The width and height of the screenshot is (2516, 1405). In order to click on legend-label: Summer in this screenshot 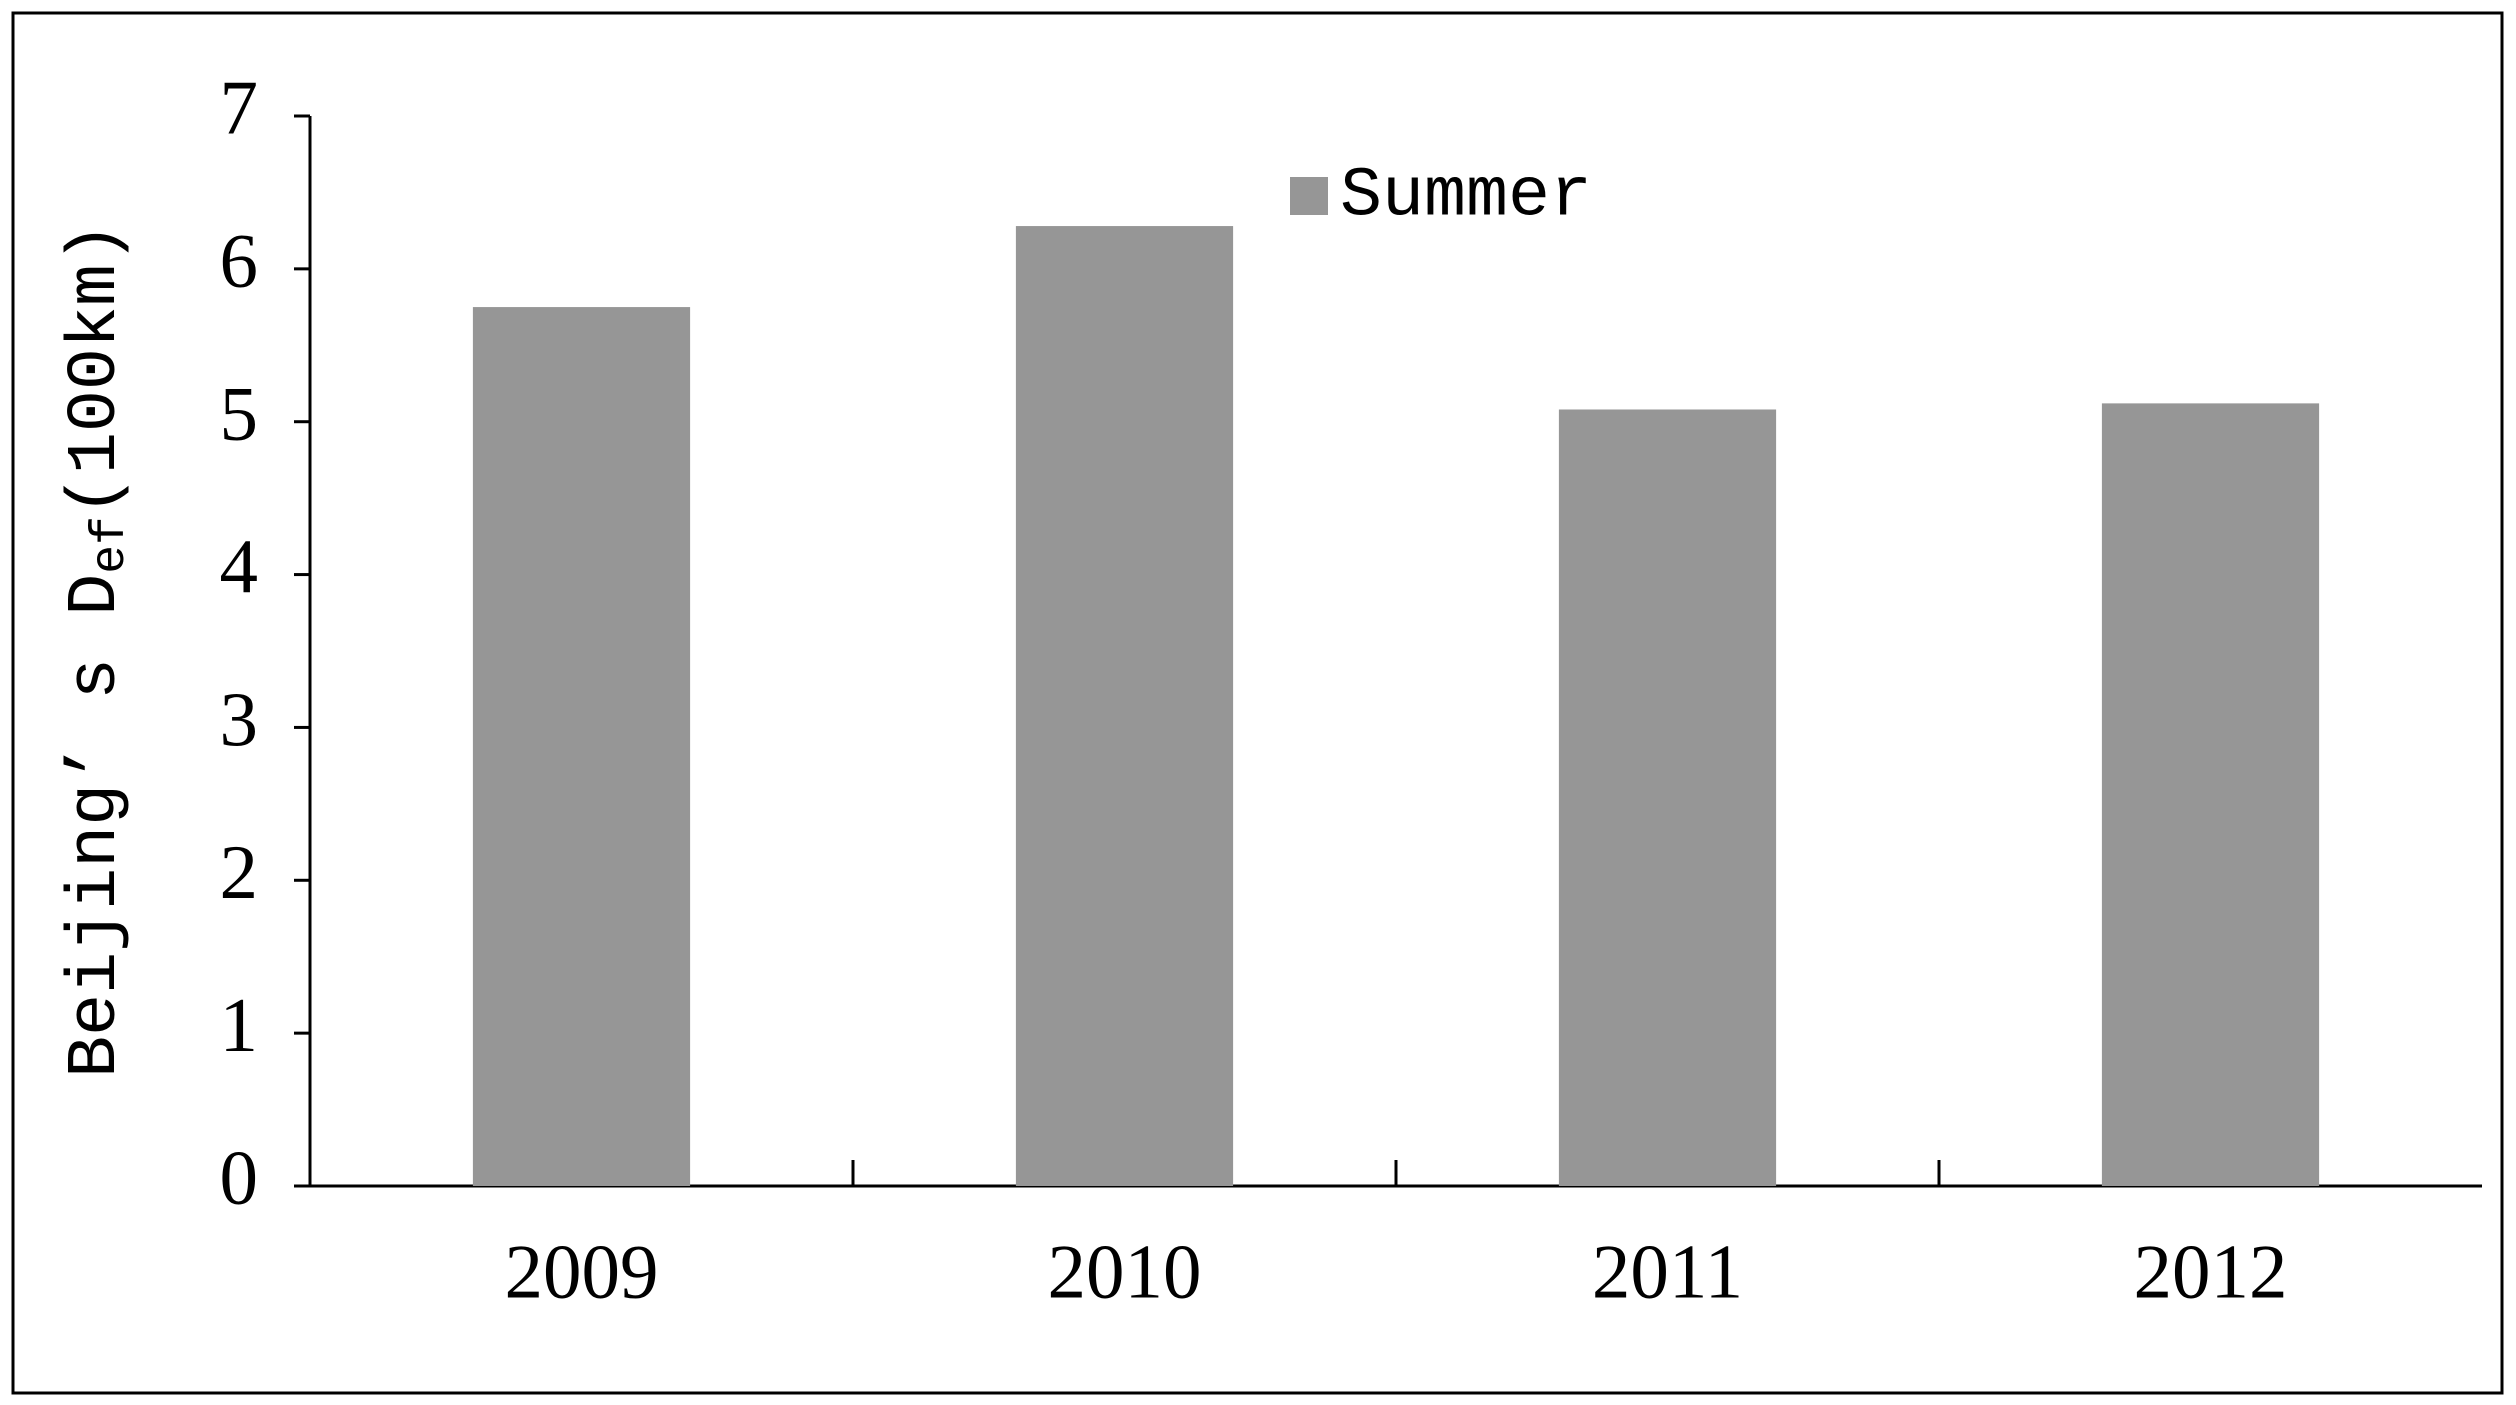, I will do `click(1466, 196)`.